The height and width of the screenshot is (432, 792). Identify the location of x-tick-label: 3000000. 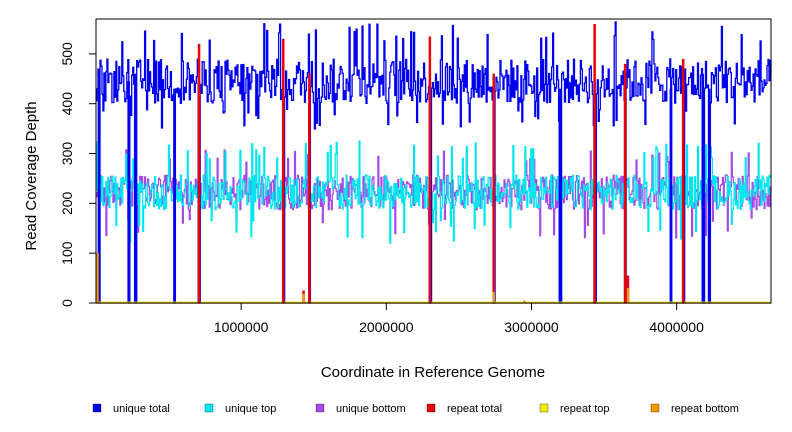
(531, 327).